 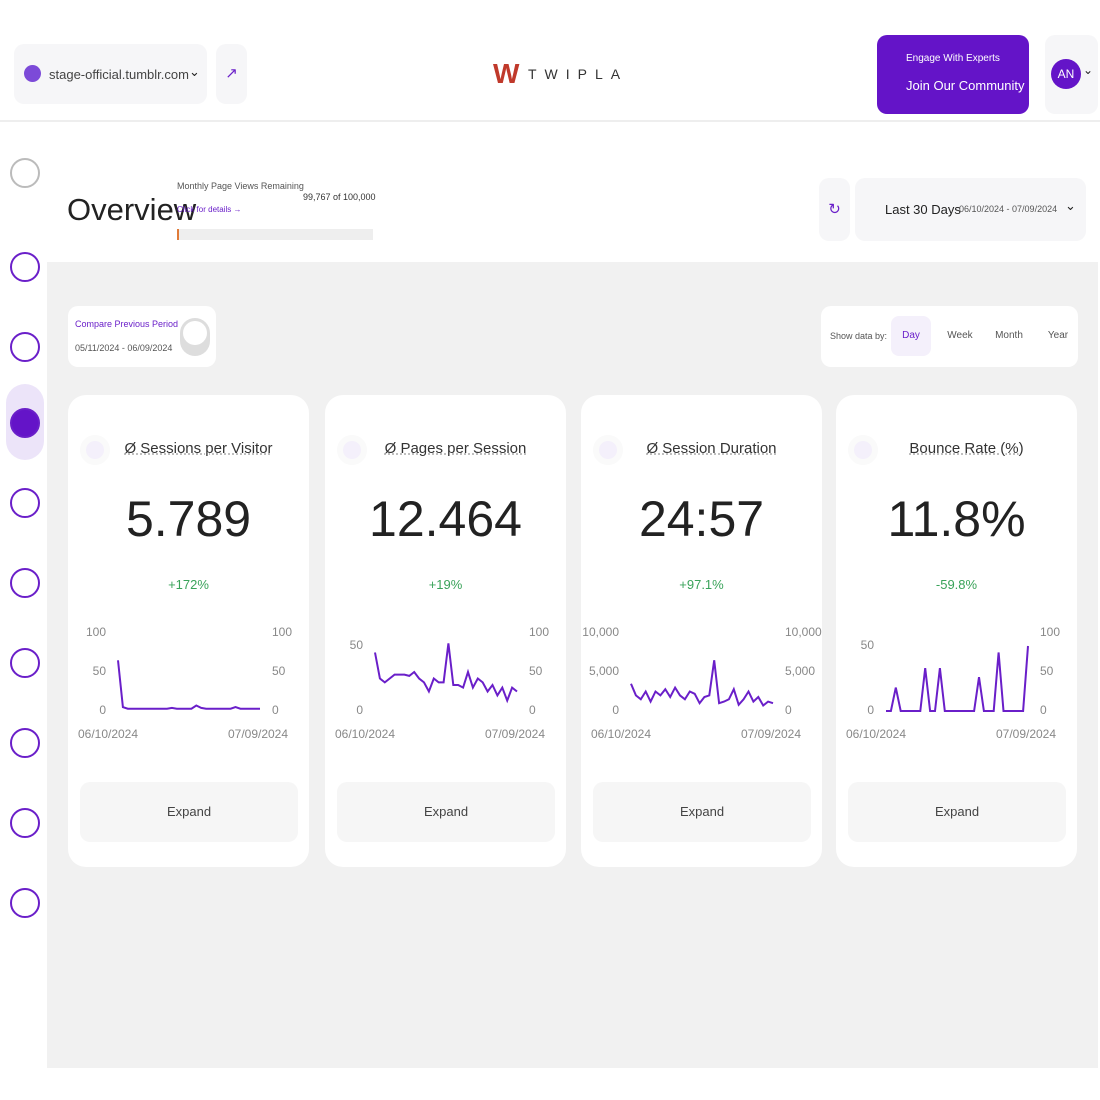 I want to click on sparkline-chart: 0 50 100 0 50 100 06/10/2024 07/09/2024, so click(x=185, y=683).